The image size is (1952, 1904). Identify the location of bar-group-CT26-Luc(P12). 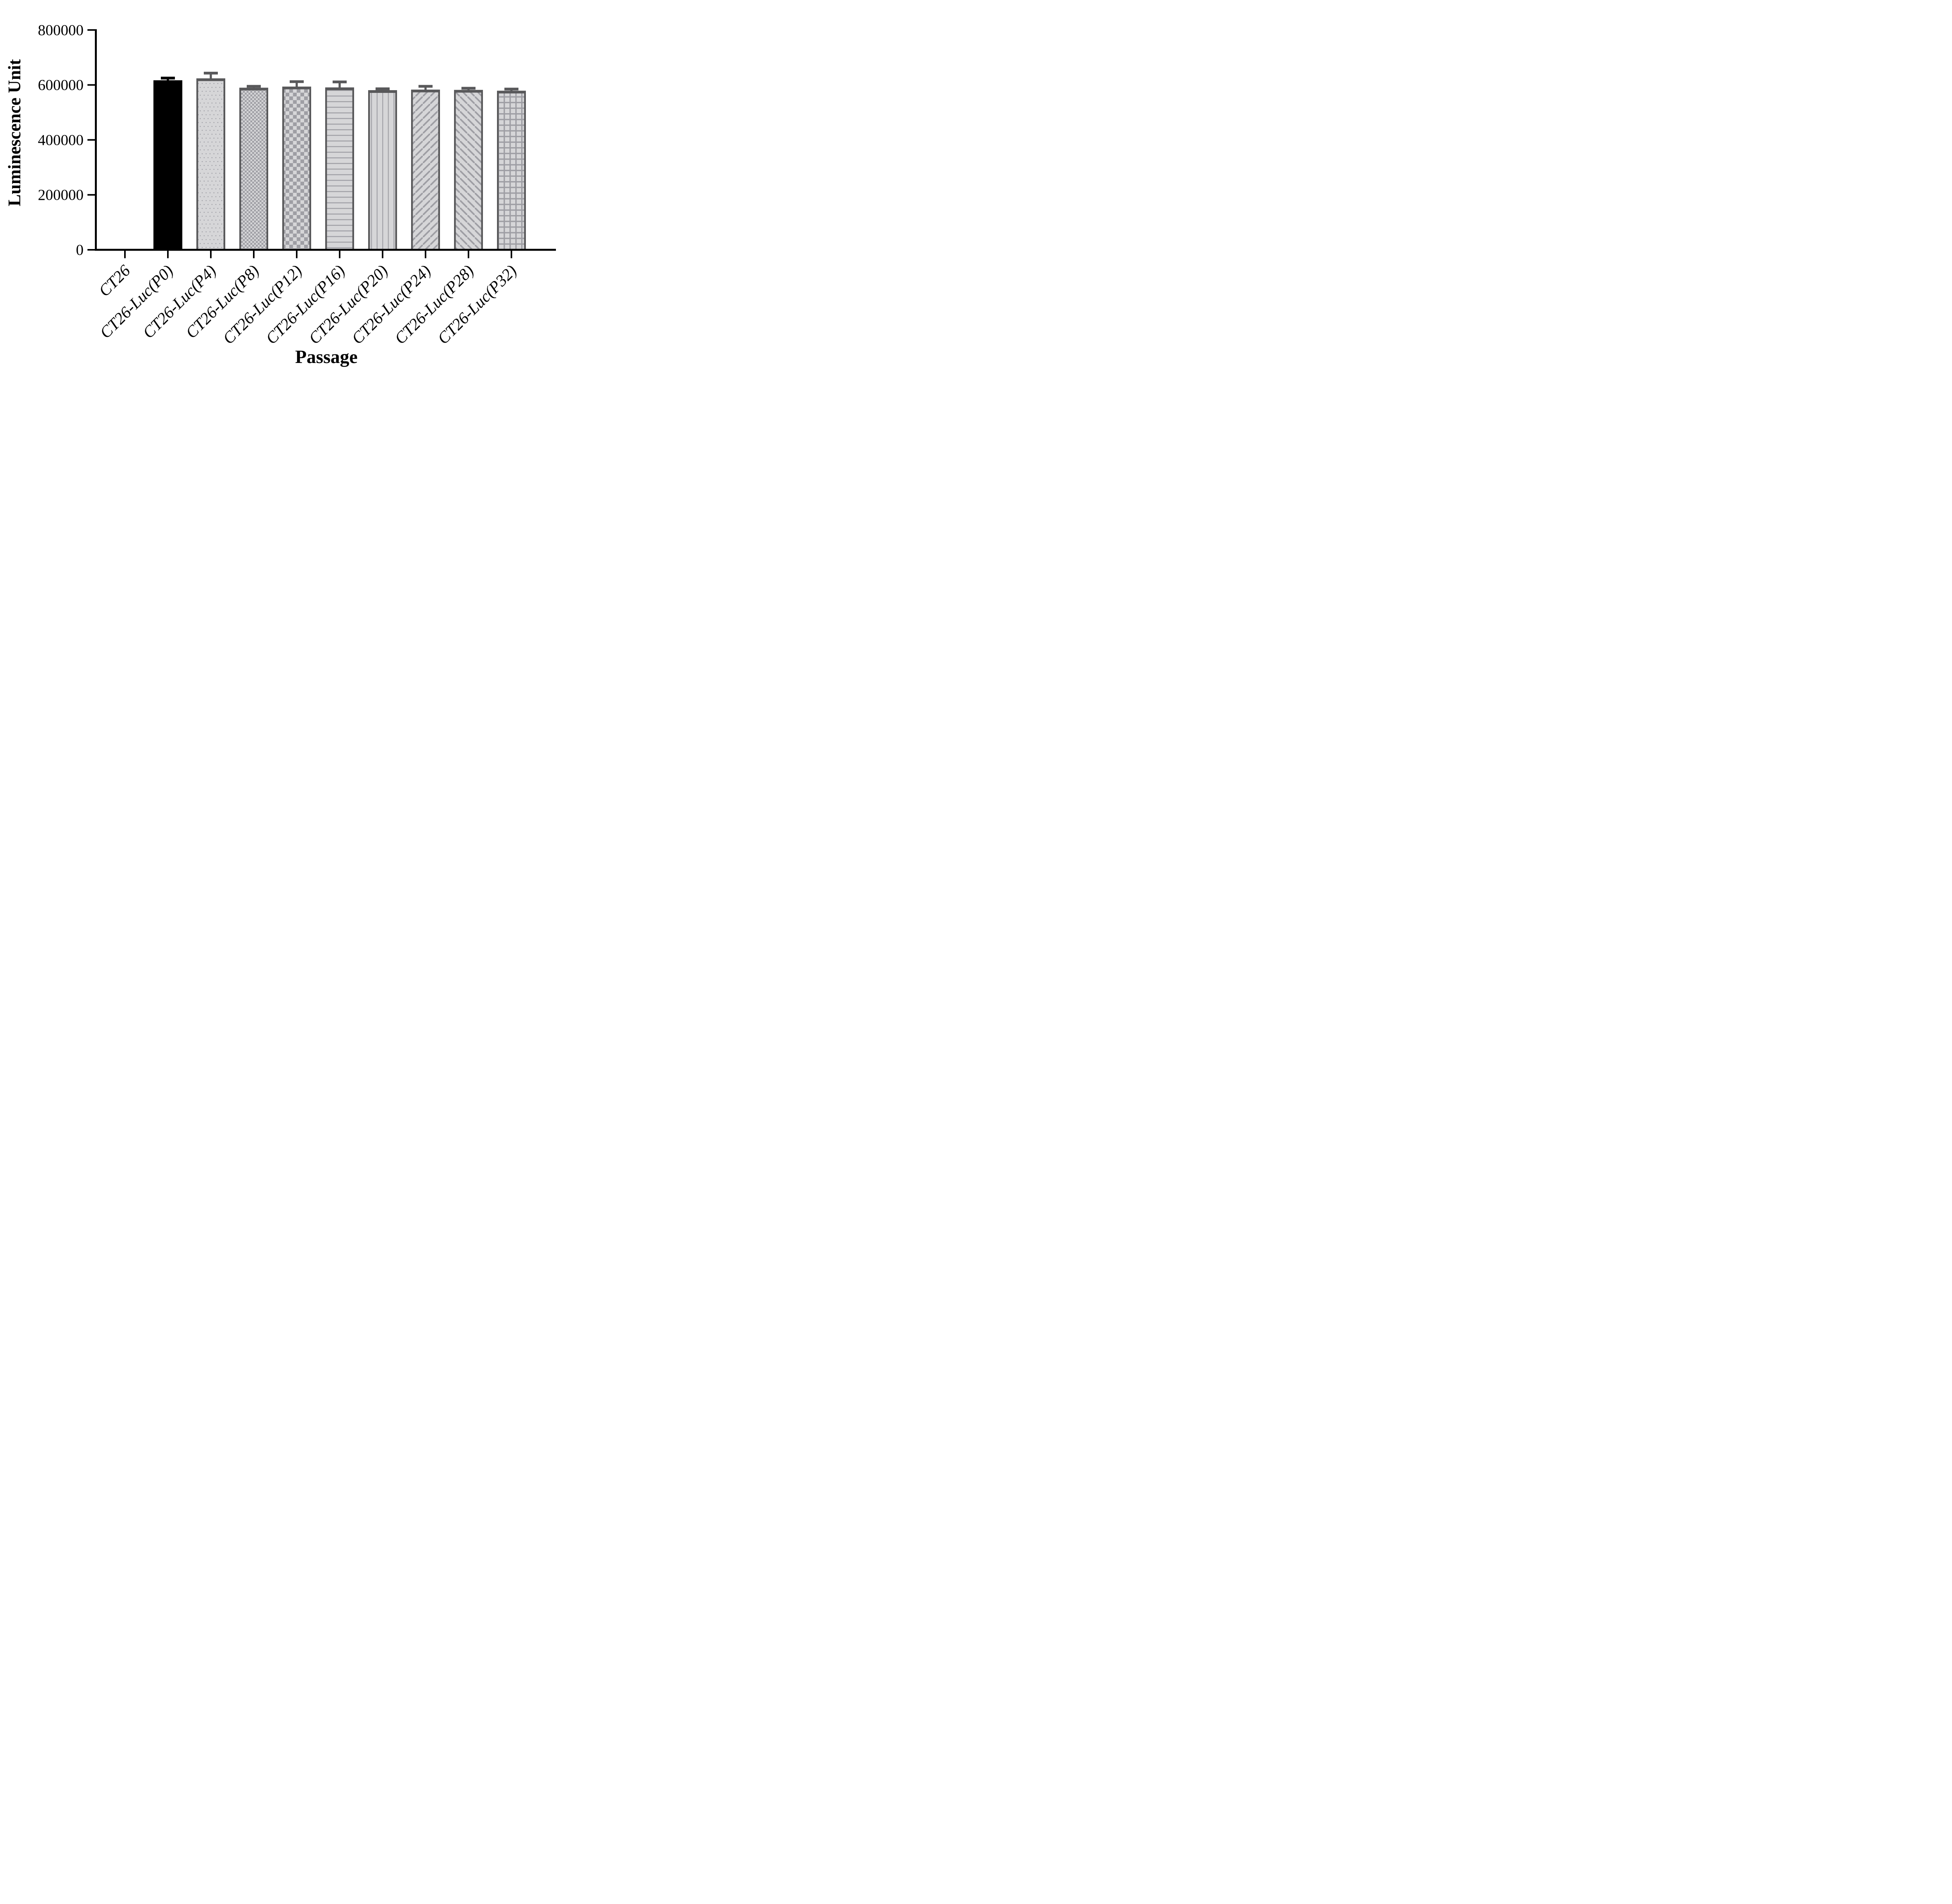
(297, 165).